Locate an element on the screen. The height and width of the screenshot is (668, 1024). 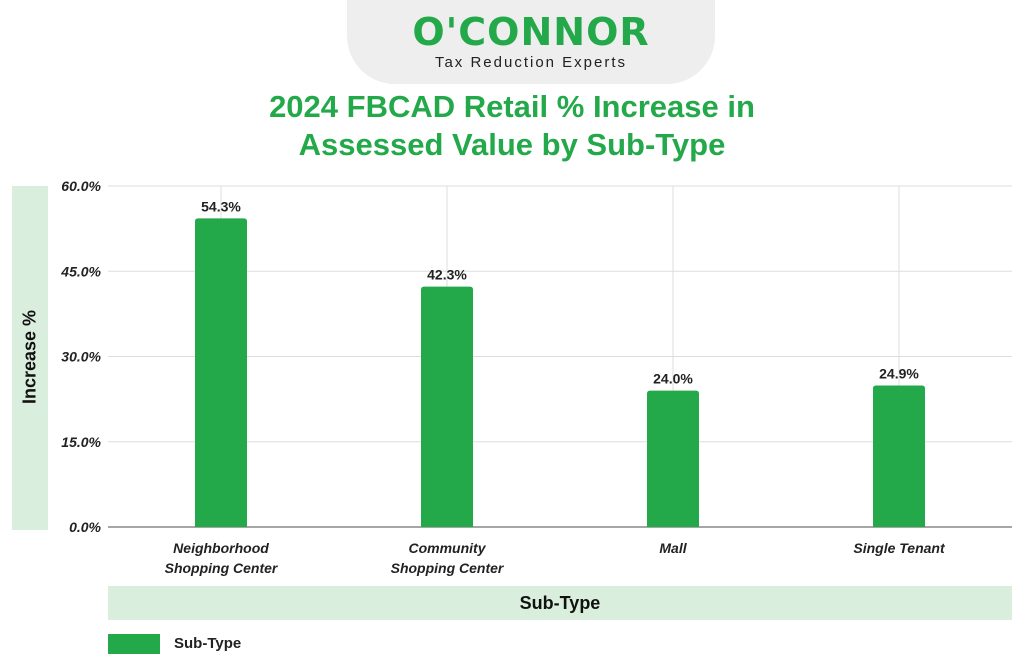
x-tick-label: Neighborhood is located at coordinates (221, 548).